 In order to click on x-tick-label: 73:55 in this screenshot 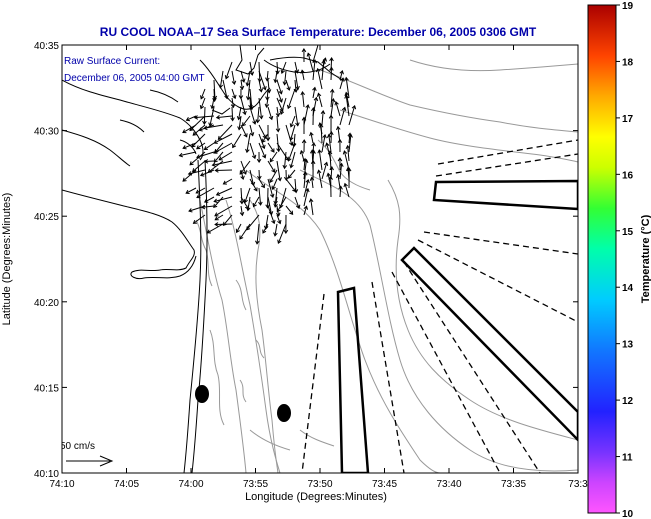, I will do `click(255, 484)`.